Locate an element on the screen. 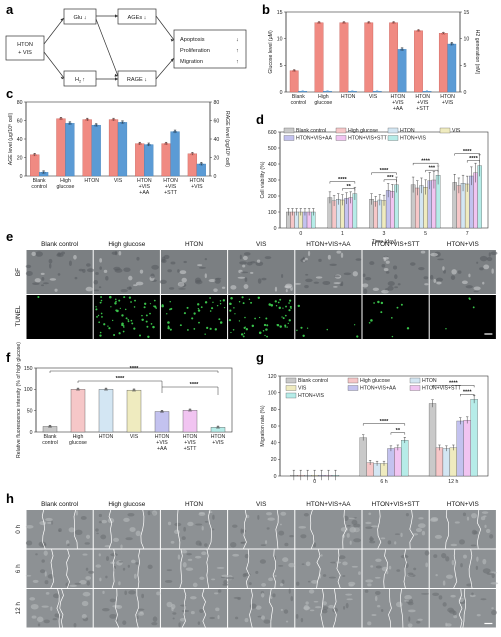 Image resolution: width=501 pixels, height=637 pixels. h-row-label: 0 h is located at coordinates (18, 528).